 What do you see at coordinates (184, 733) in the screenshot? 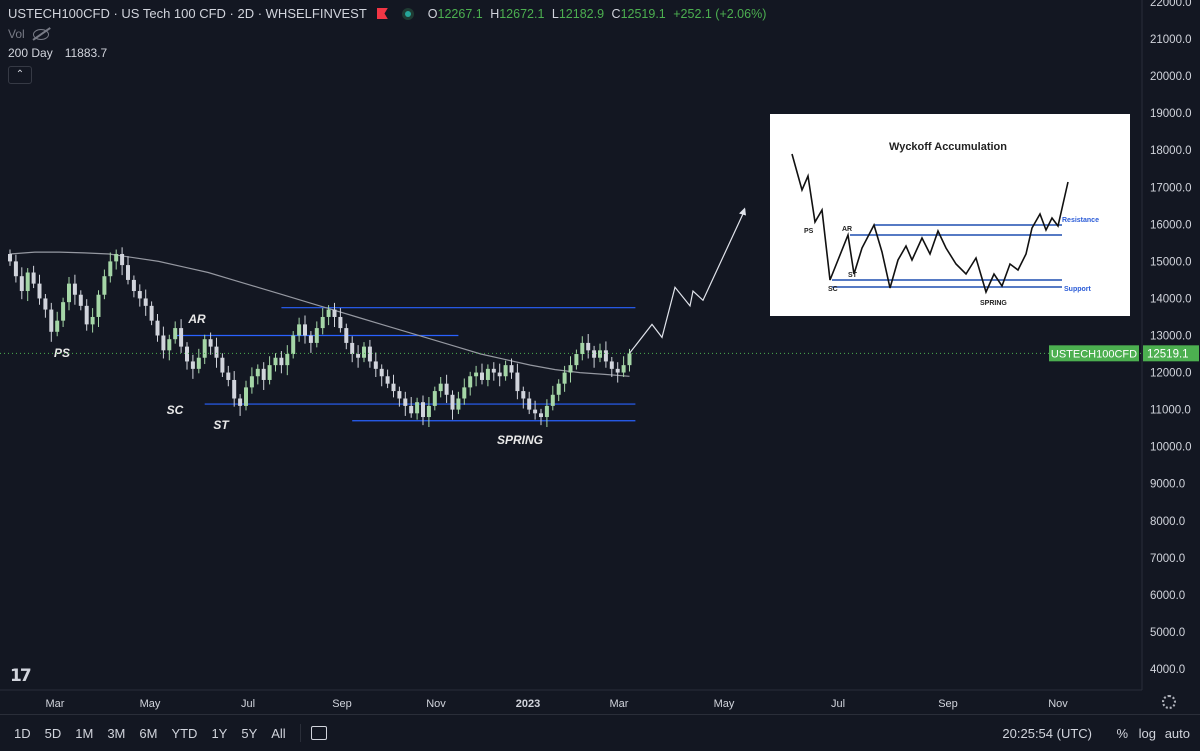
I see `range-ytd: YTD` at bounding box center [184, 733].